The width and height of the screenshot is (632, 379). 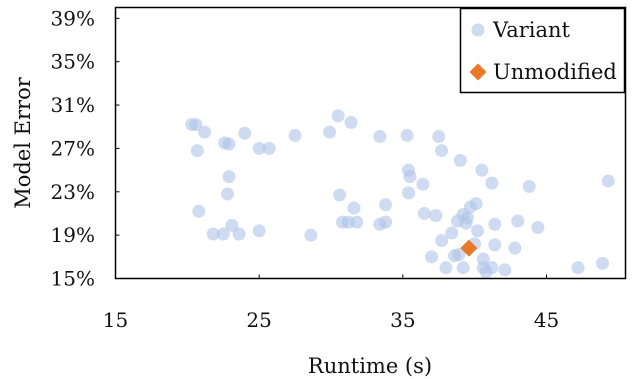 I want to click on y-axis-ticks: 15% 19% 23% 27% 31% 35% 39%, so click(x=85, y=148).